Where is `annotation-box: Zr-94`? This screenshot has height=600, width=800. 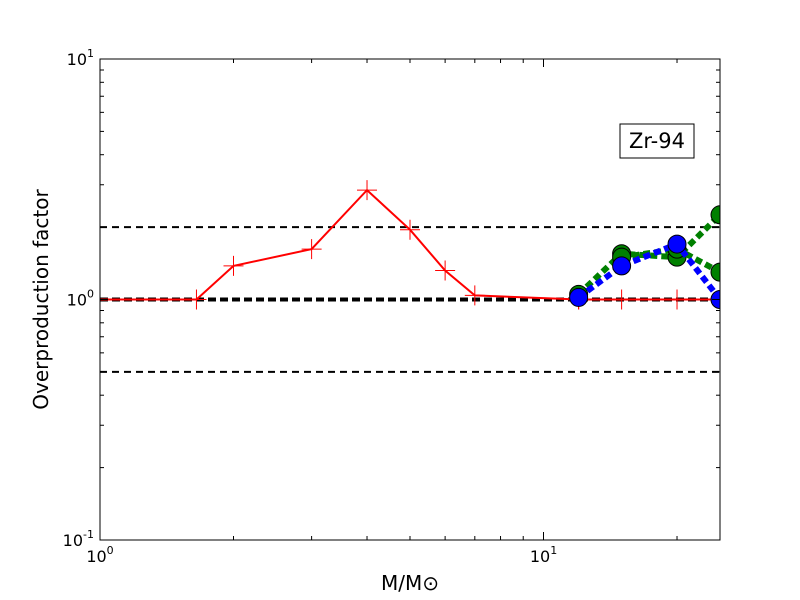 annotation-box: Zr-94 is located at coordinates (657, 141).